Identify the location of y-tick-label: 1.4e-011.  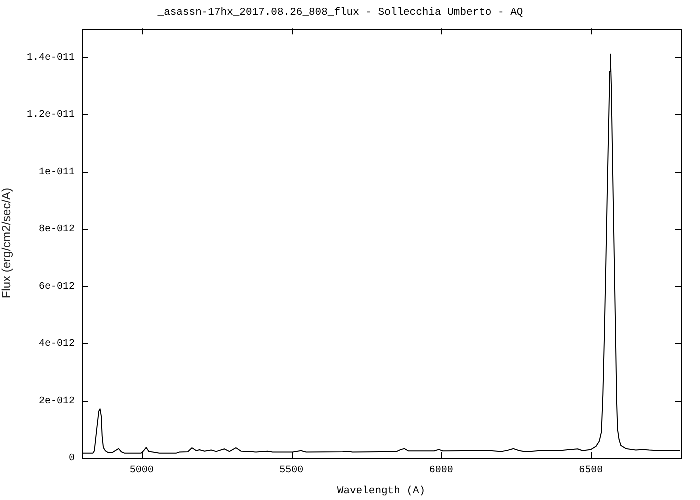
(50, 58).